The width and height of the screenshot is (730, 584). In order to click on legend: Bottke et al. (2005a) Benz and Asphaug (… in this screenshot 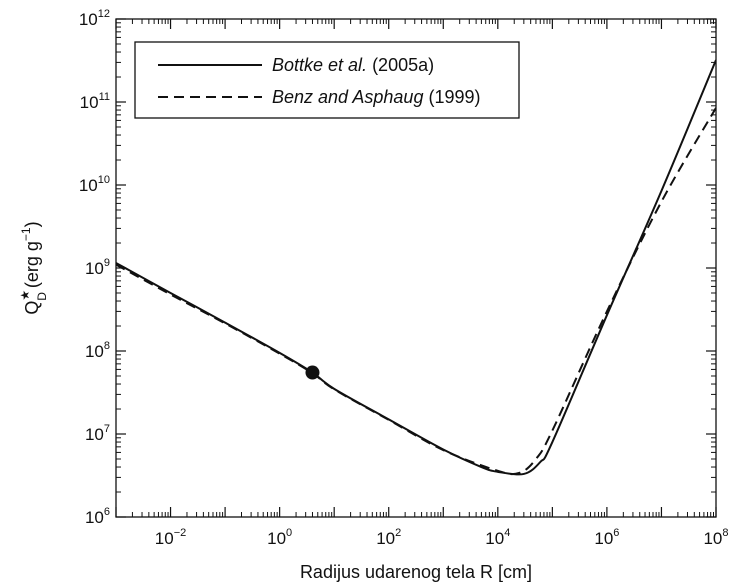, I will do `click(327, 80)`.